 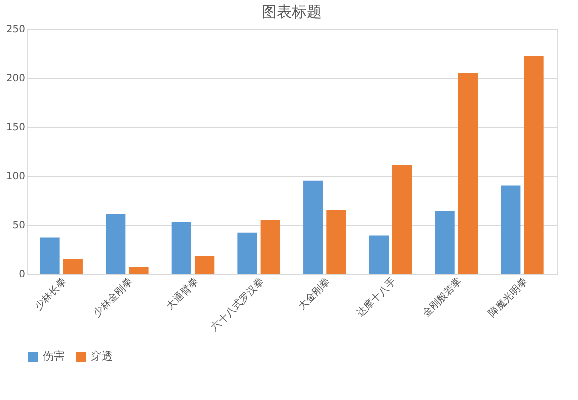 What do you see at coordinates (237, 305) in the screenshot?
I see `x-tick-label: 六十八式罗汉拳` at bounding box center [237, 305].